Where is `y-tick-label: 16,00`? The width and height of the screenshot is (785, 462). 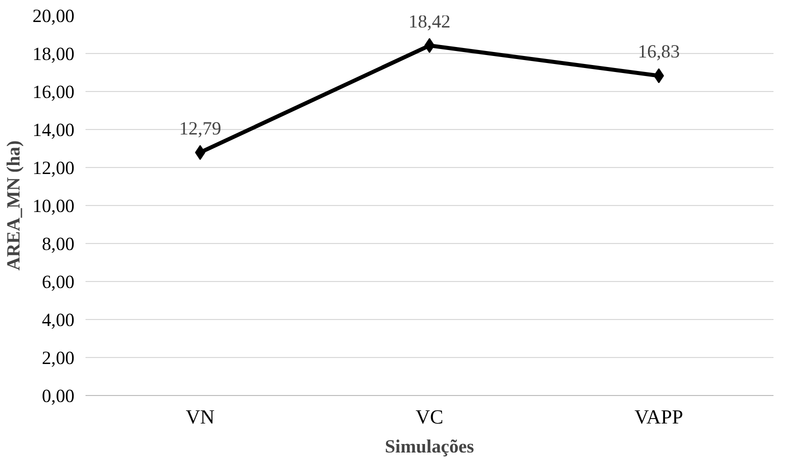
y-tick-label: 16,00 is located at coordinates (53, 92).